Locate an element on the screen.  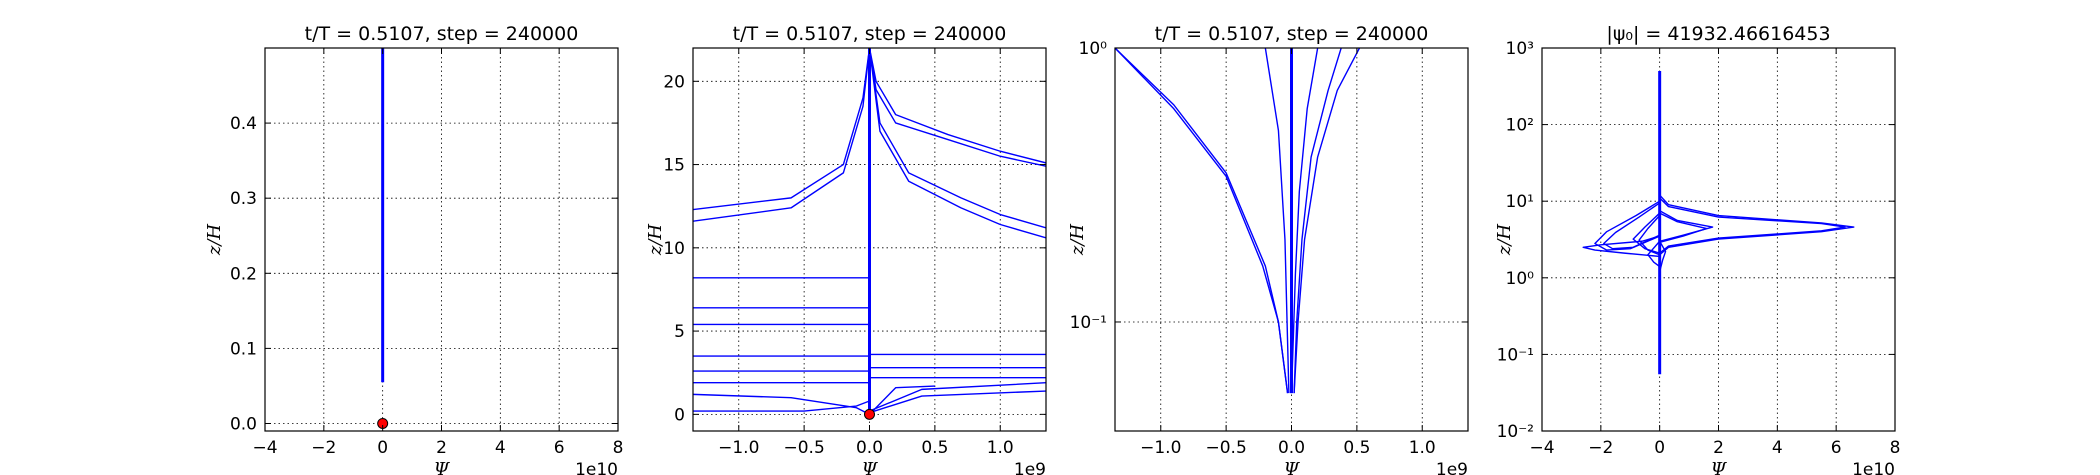
y-tick-label: 10³ is located at coordinates (1520, 49).